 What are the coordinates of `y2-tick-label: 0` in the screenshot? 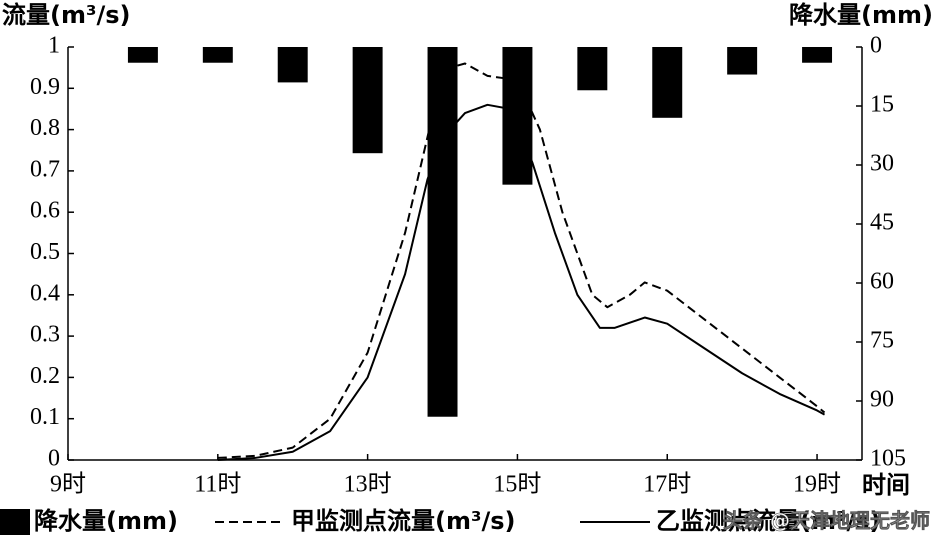 It's located at (876, 46).